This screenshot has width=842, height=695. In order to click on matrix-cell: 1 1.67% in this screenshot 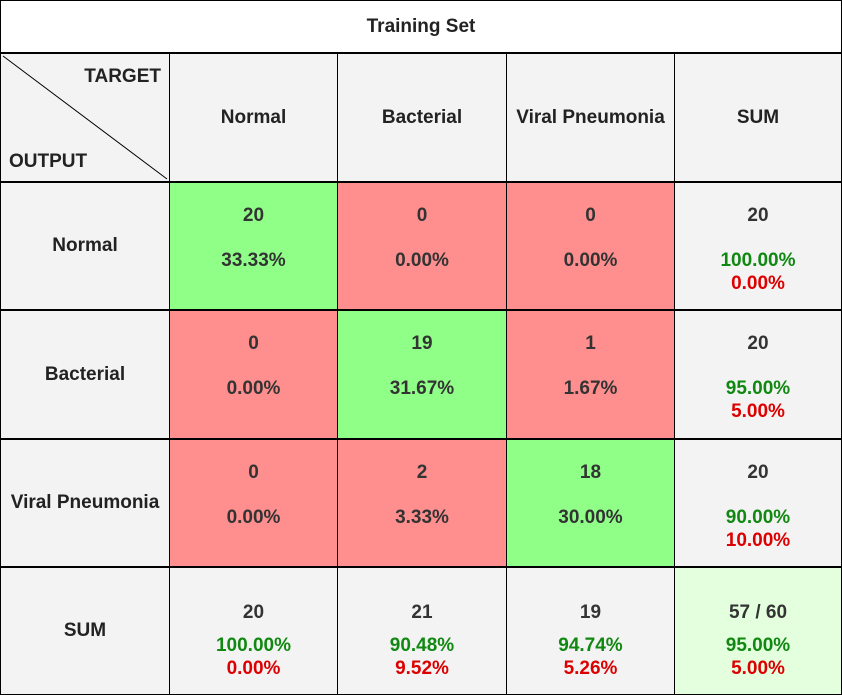, I will do `click(591, 375)`.